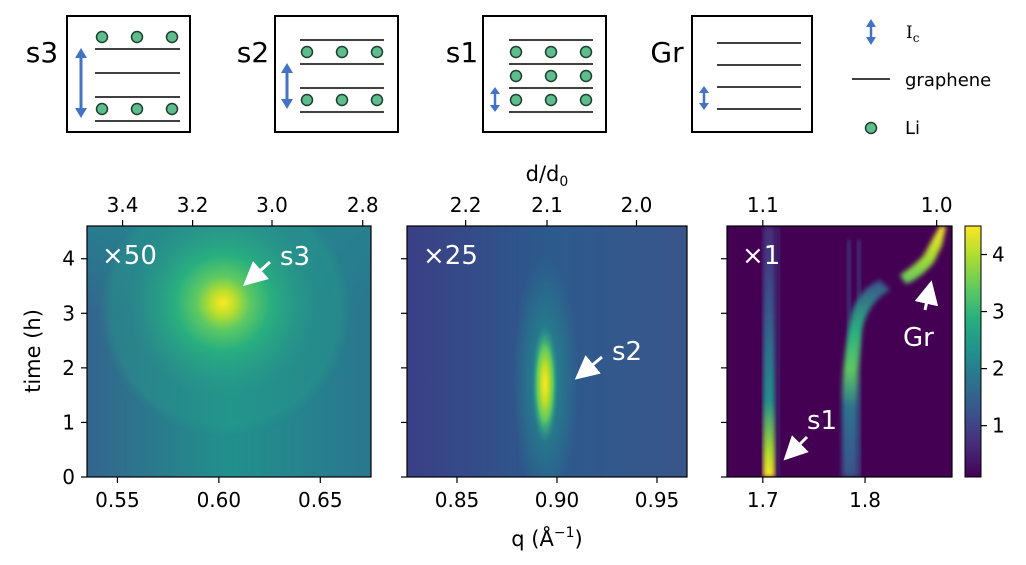 The height and width of the screenshot is (565, 1026). I want to click on multiplier-label: ×1, so click(761, 256).